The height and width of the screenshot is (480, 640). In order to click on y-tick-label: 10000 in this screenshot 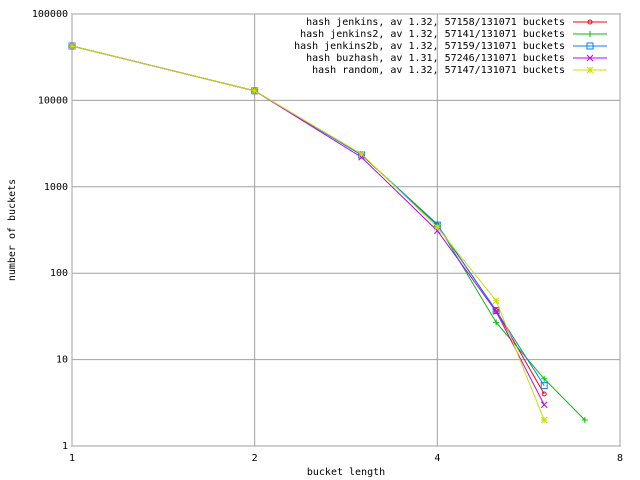, I will do `click(53, 100)`.